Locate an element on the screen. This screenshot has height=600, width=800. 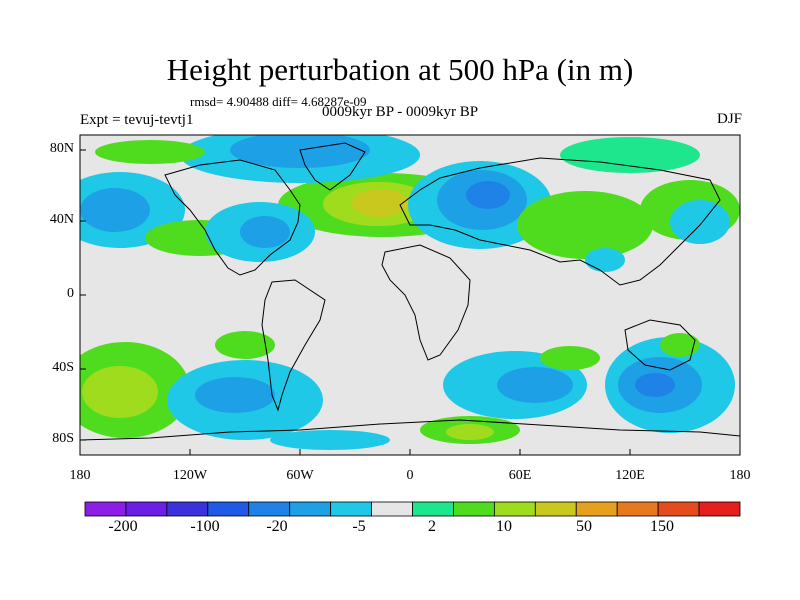
colorbar-label-5: 2 is located at coordinates (432, 526).